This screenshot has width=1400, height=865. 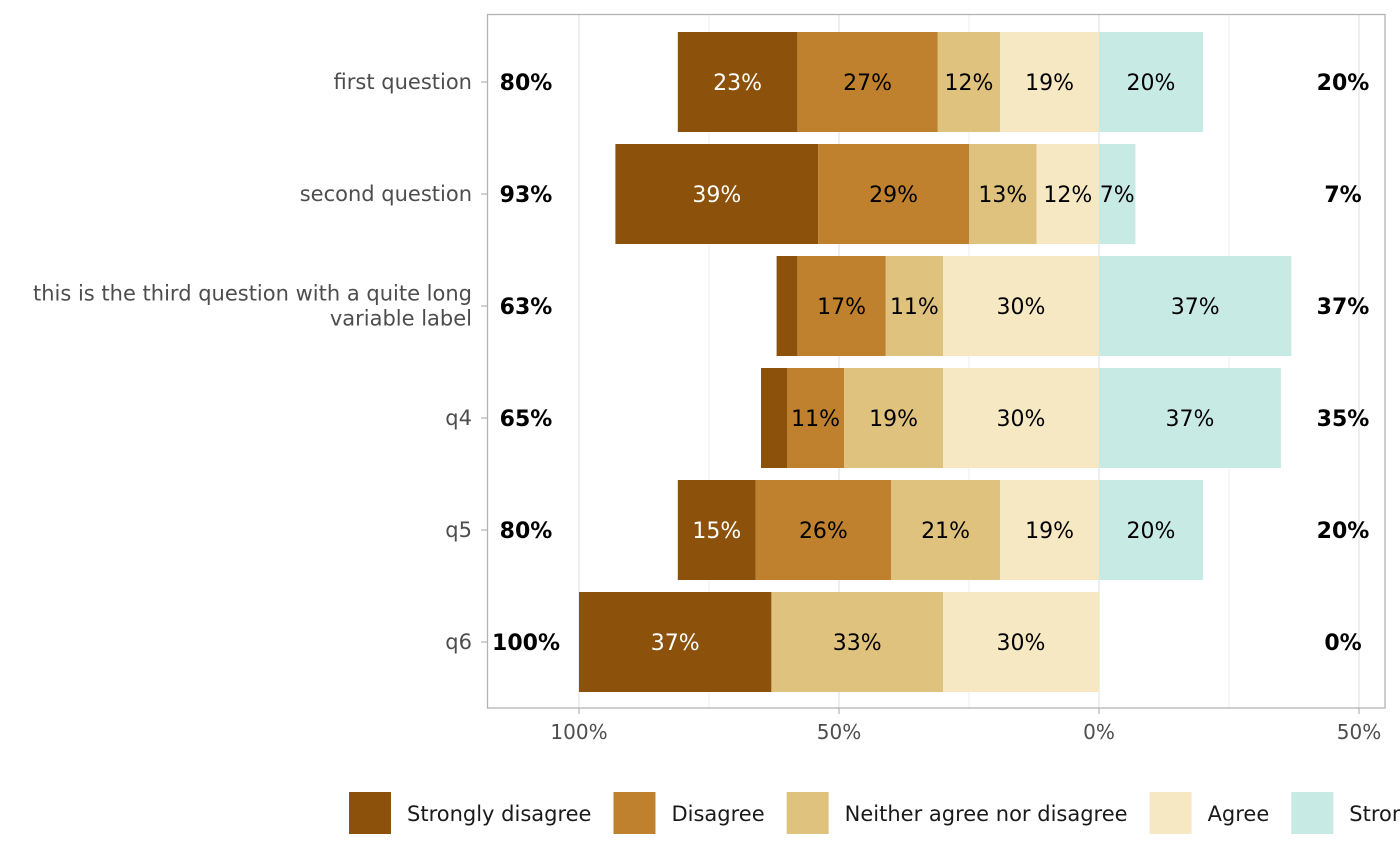 I want to click on legend-item: Neither agree nor disagree, so click(x=957, y=813).